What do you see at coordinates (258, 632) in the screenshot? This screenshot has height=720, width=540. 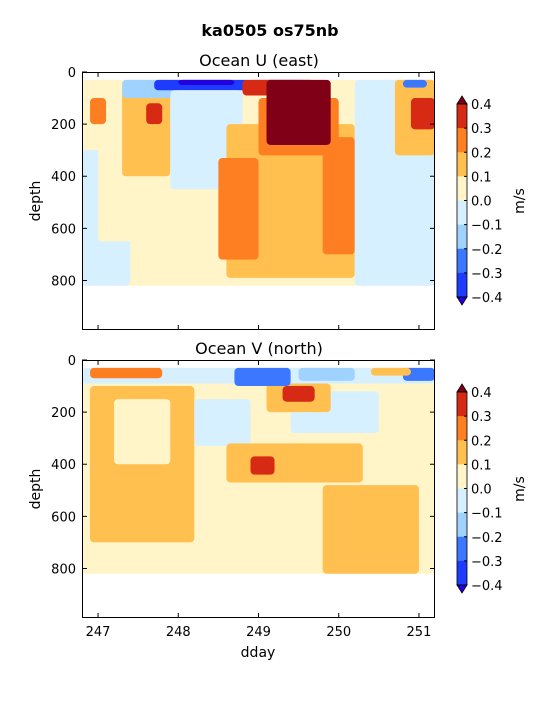 I see `x-tick-label: 249` at bounding box center [258, 632].